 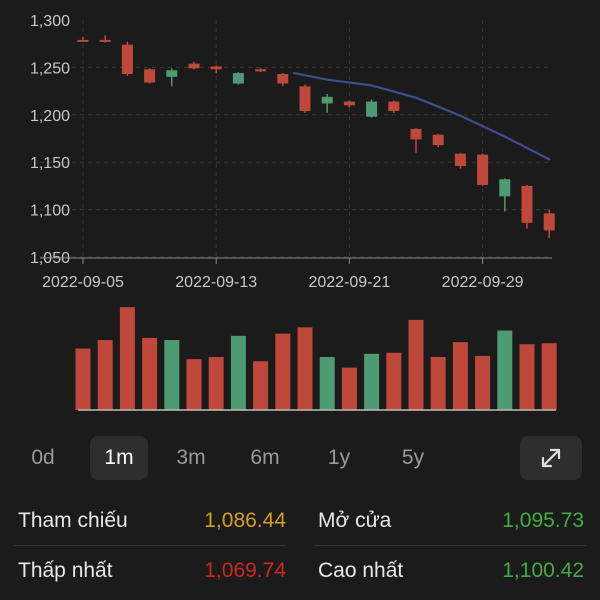 What do you see at coordinates (65, 570) in the screenshot?
I see `stat-low-label: Thấp nhất` at bounding box center [65, 570].